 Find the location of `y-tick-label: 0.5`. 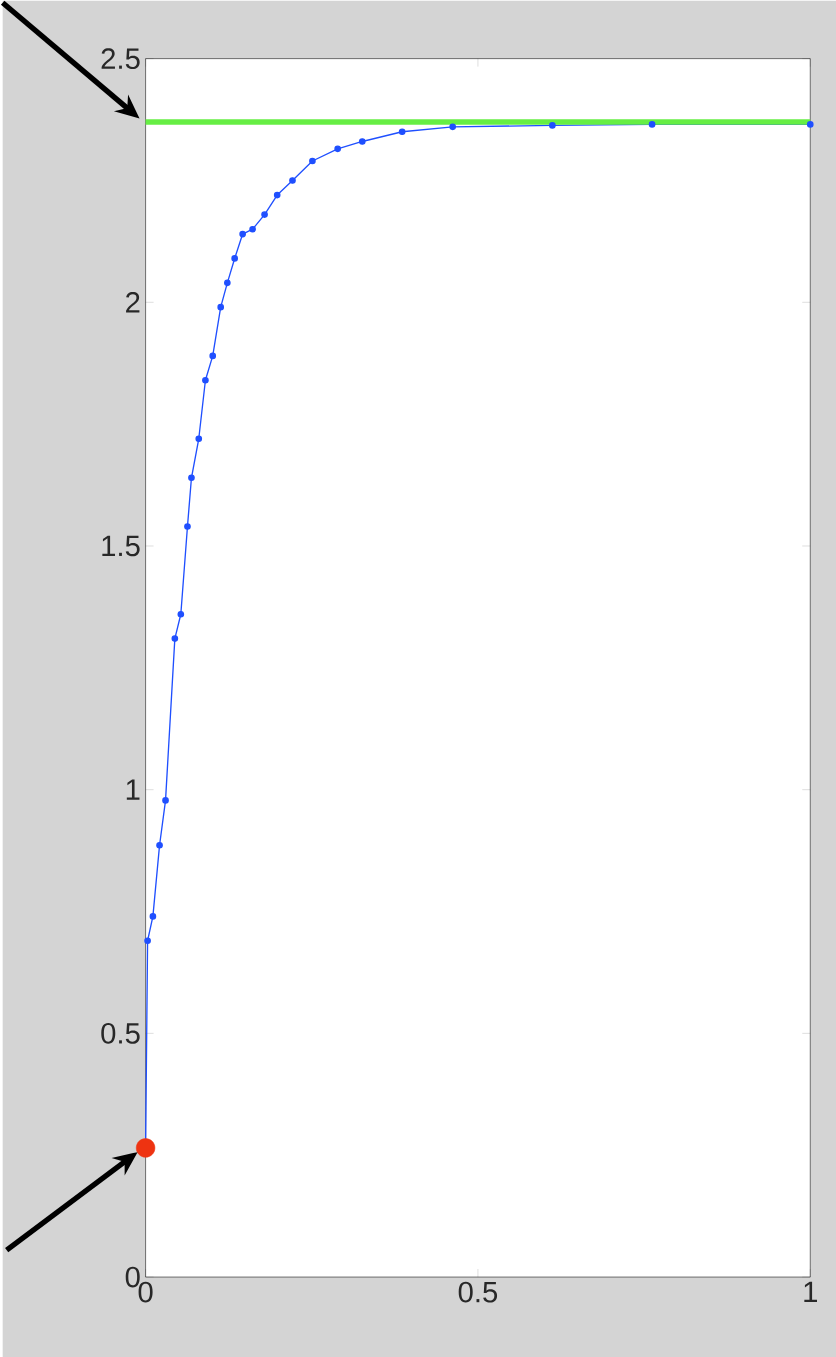

y-tick-label: 0.5 is located at coordinates (120, 1033).